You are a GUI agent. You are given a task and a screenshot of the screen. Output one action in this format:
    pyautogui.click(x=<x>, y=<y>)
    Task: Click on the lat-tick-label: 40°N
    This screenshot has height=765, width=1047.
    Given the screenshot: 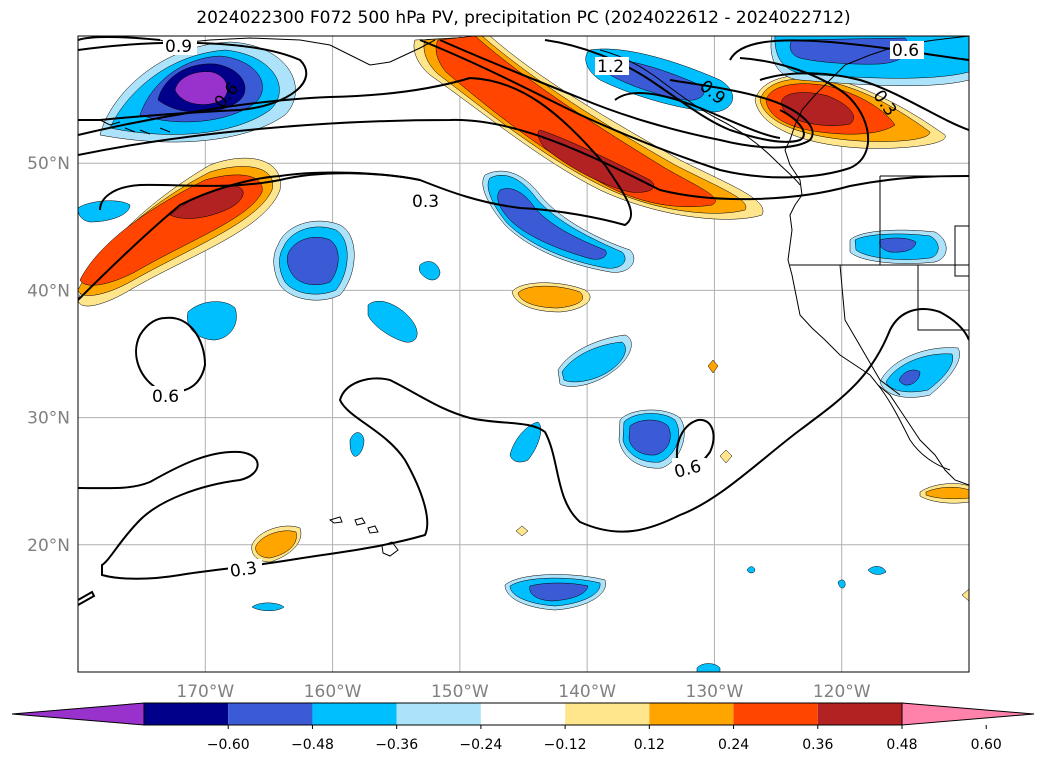 What is the action you would take?
    pyautogui.click(x=48, y=291)
    